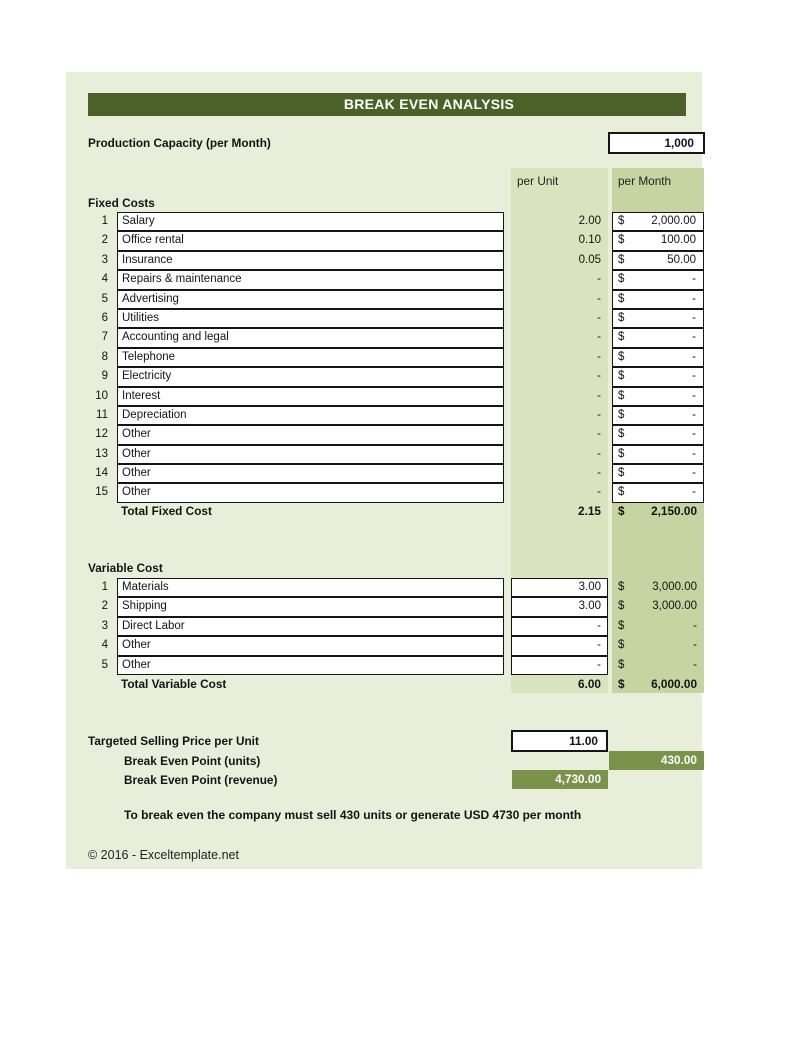  I want to click on variable-costs-section-label: Variable Cost, so click(125, 568).